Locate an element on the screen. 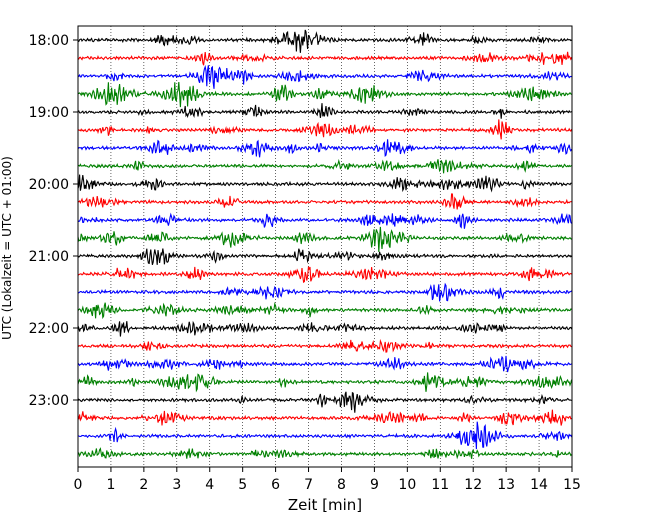 The image size is (650, 520). y-axis-ticks: 18:00 19:00 20:00 21:00 22:00 23:00 is located at coordinates (53, 221).